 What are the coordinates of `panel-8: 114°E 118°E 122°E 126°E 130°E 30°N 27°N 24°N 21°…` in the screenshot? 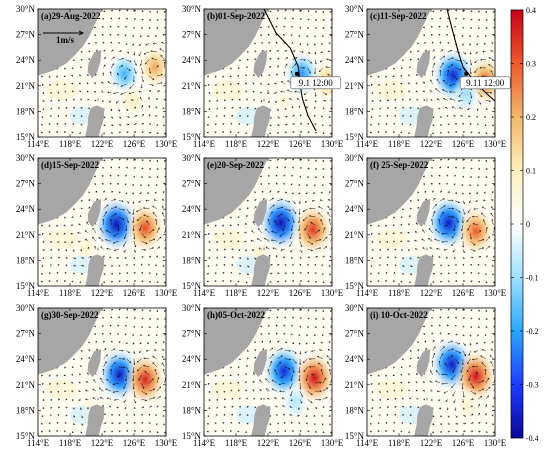 It's located at (263, 375).